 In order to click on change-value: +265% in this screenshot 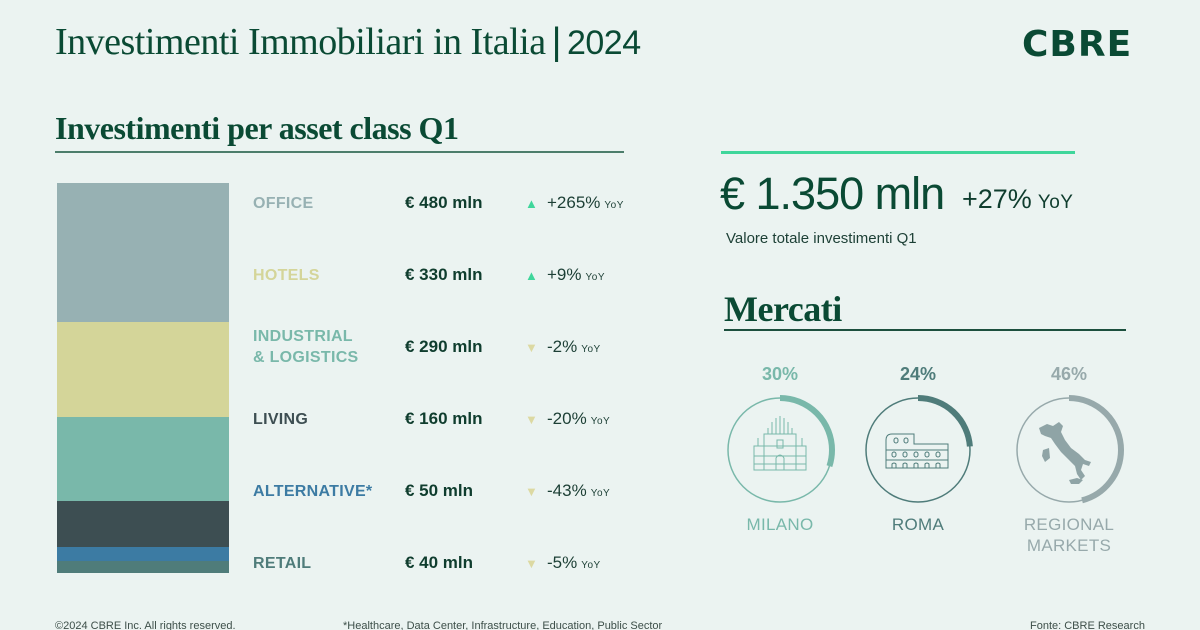, I will do `click(574, 202)`.